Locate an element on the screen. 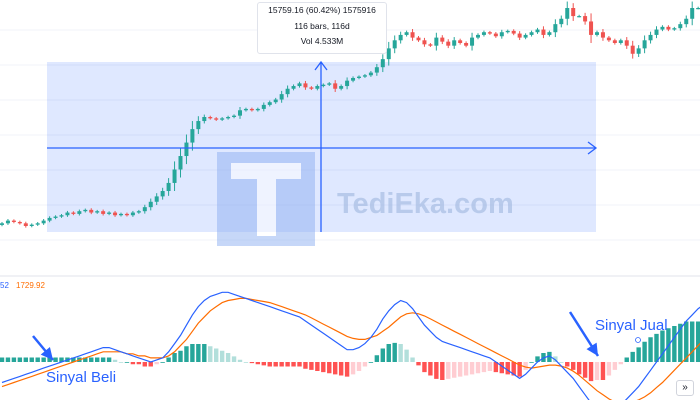  measure-right-arrowhead is located at coordinates (592, 148).